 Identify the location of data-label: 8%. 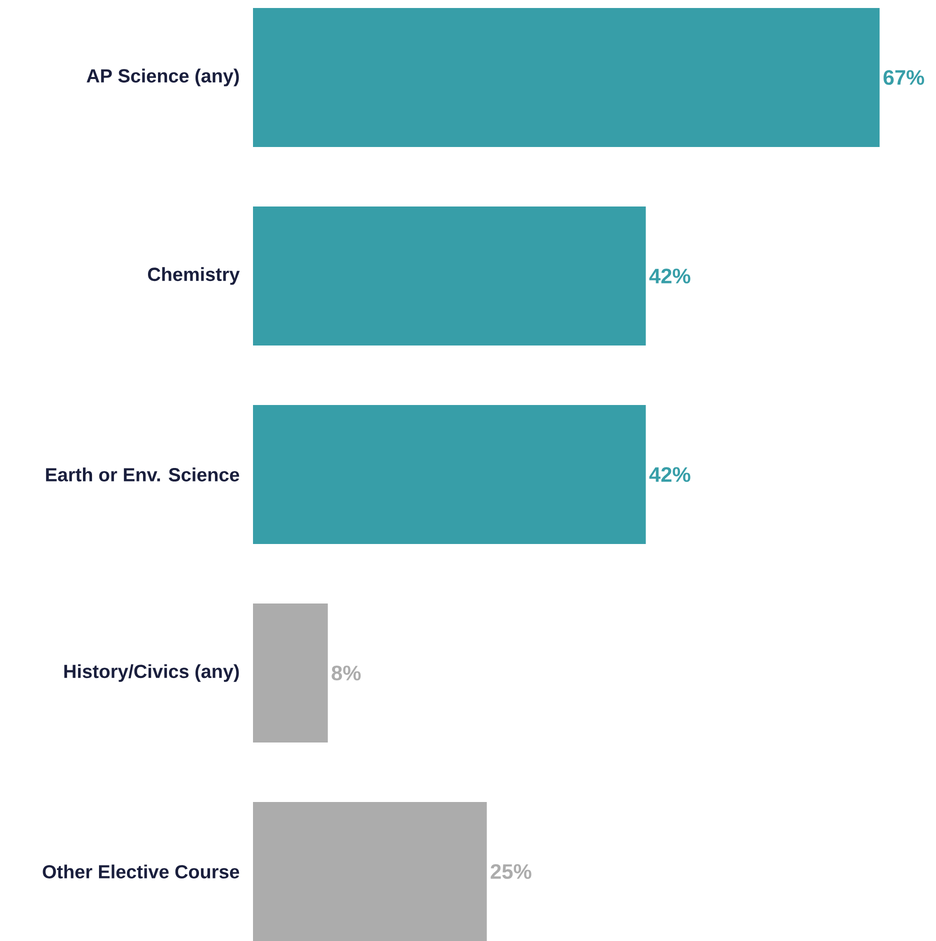
(346, 673).